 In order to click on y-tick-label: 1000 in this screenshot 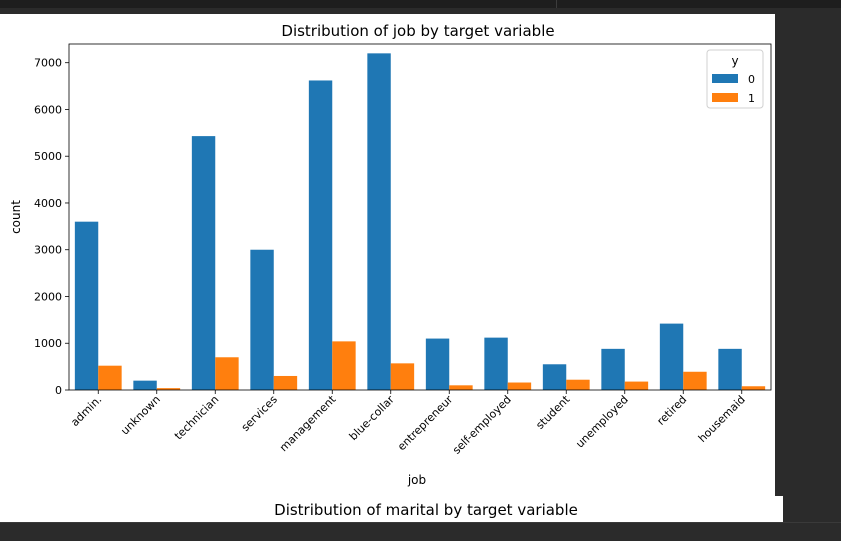, I will do `click(48, 343)`.